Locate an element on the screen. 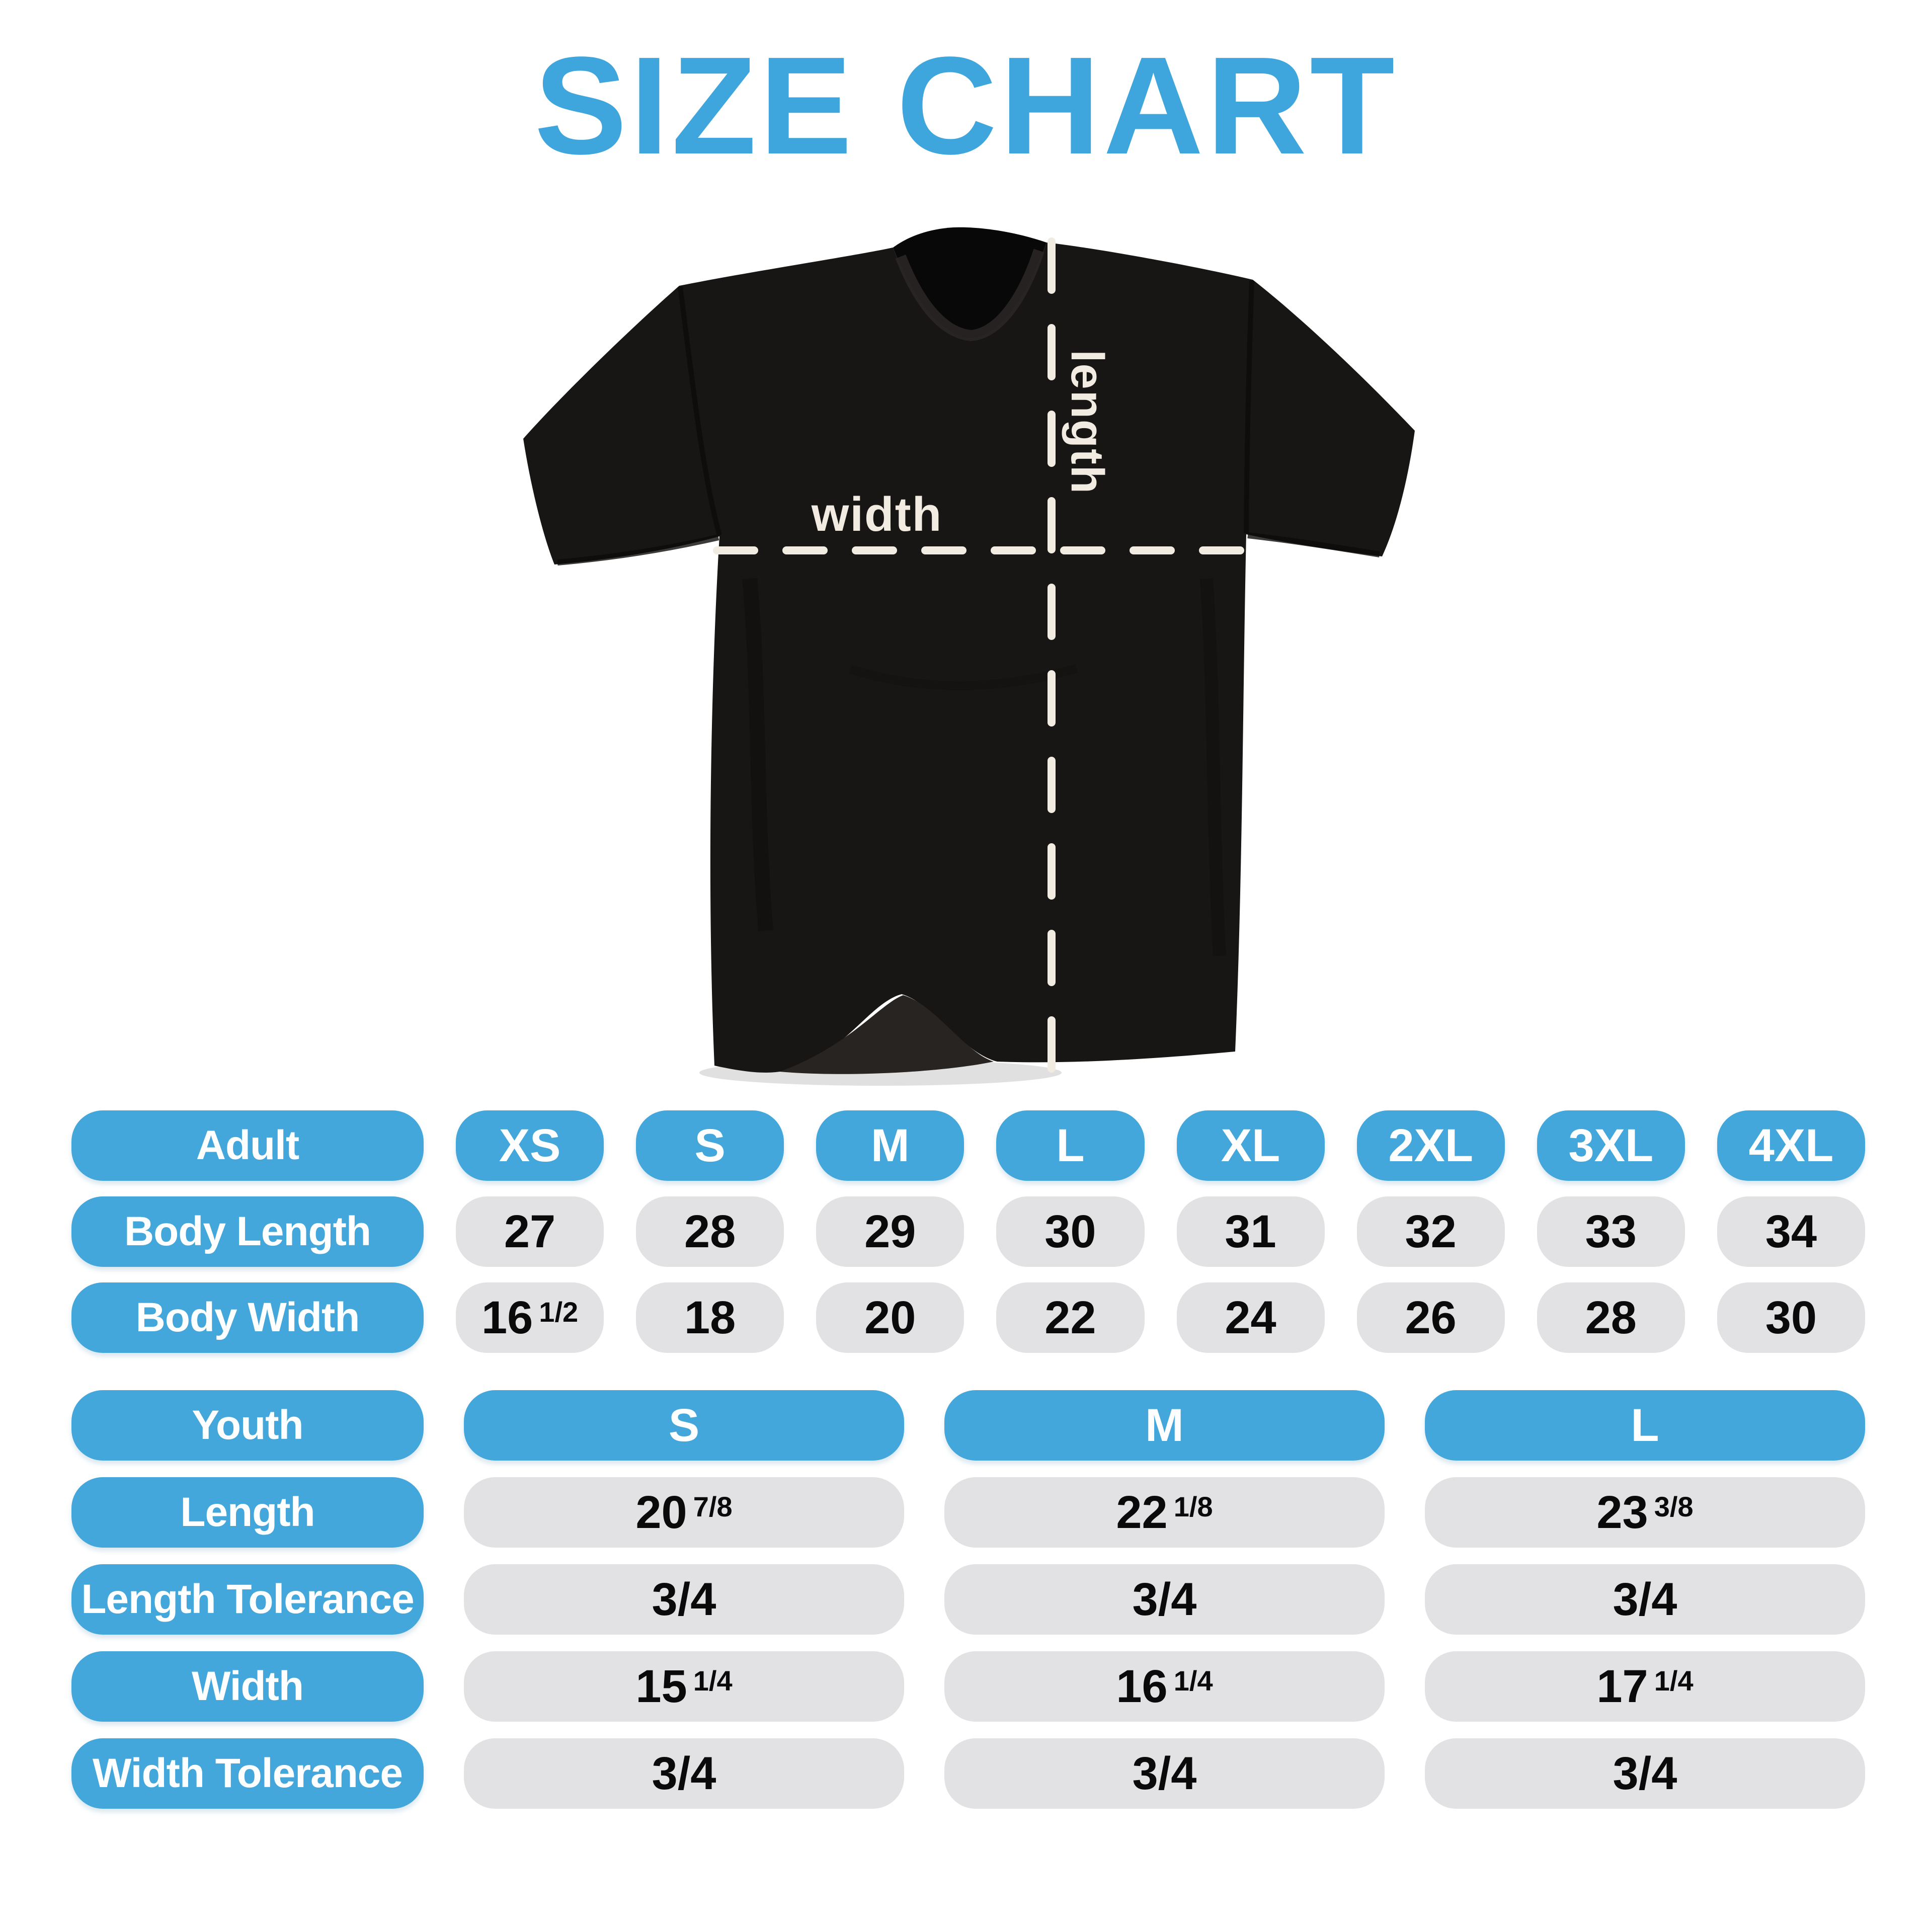  adult-body-length-xs: 27 is located at coordinates (530, 1232).